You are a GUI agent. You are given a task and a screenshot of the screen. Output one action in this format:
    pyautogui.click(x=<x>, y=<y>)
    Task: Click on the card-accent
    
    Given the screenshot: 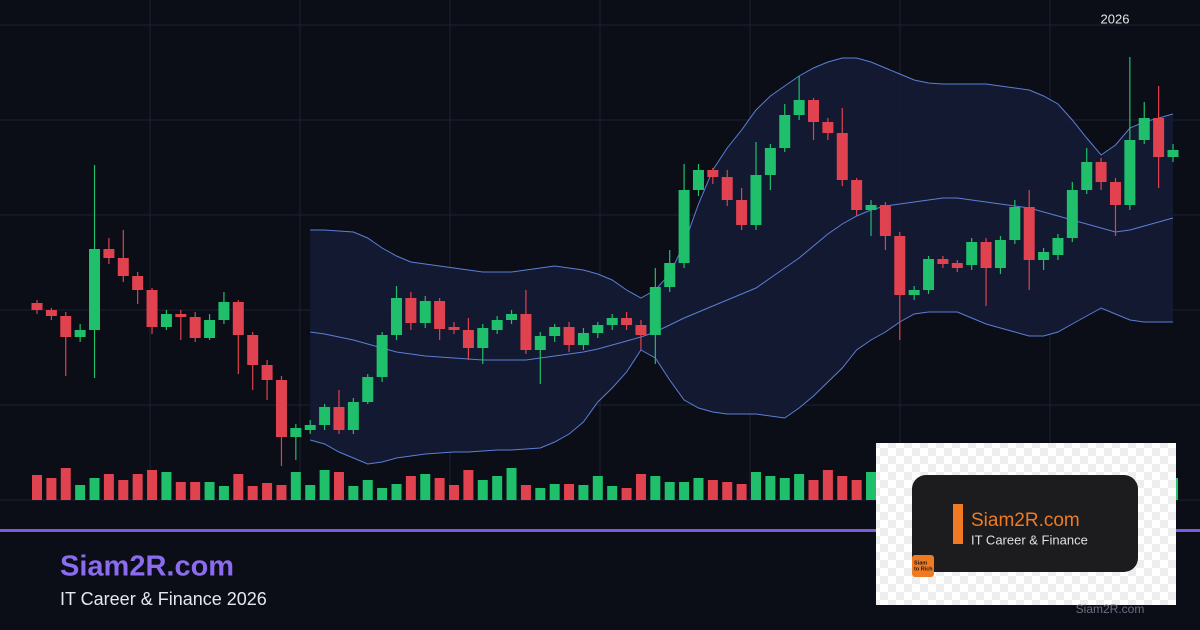 What is the action you would take?
    pyautogui.click(x=958, y=524)
    